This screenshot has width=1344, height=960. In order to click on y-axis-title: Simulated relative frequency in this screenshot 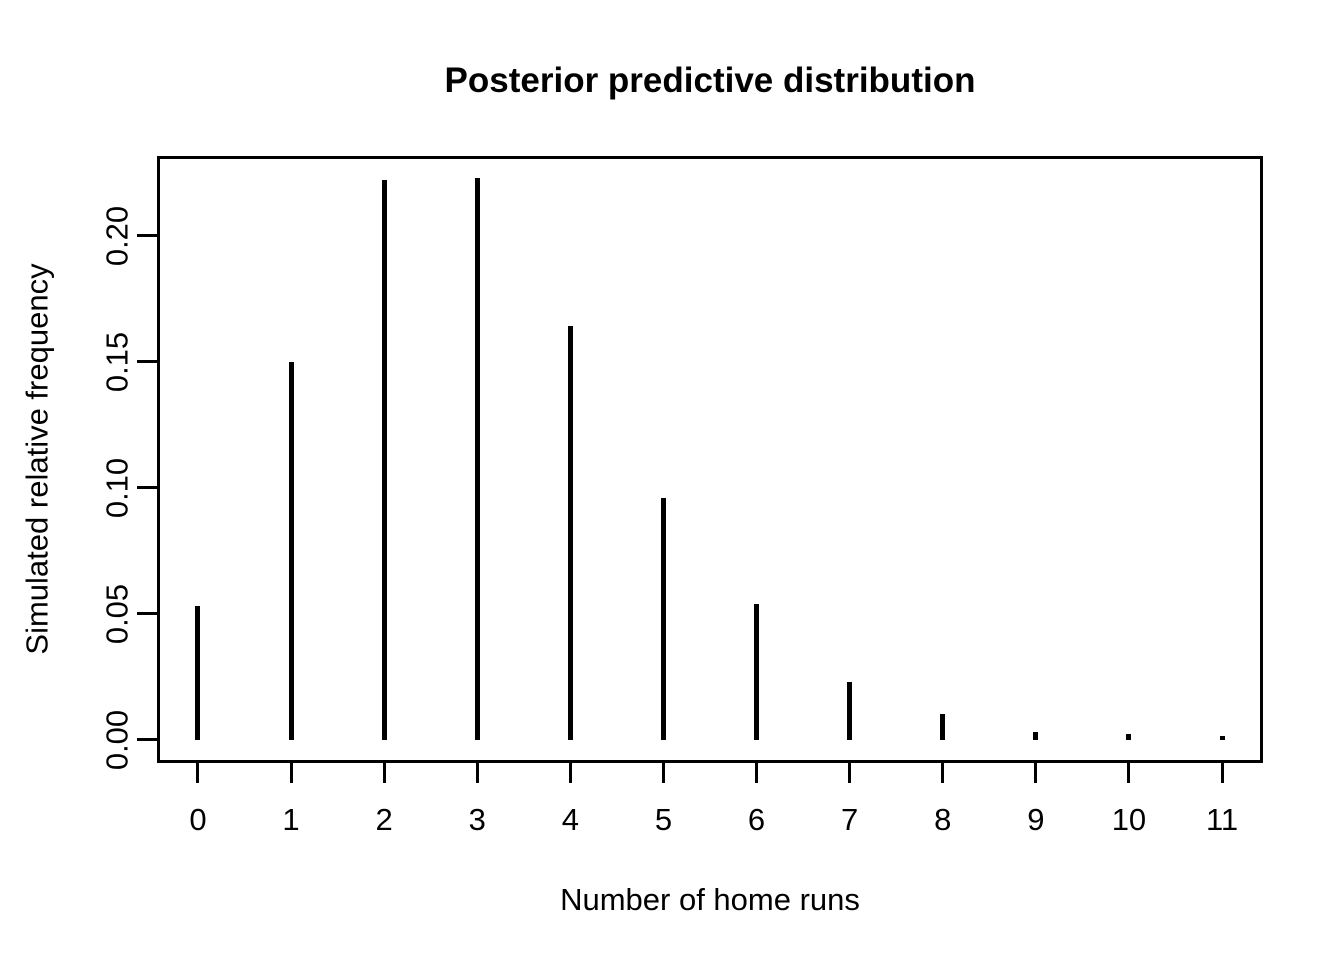, I will do `click(37, 459)`.